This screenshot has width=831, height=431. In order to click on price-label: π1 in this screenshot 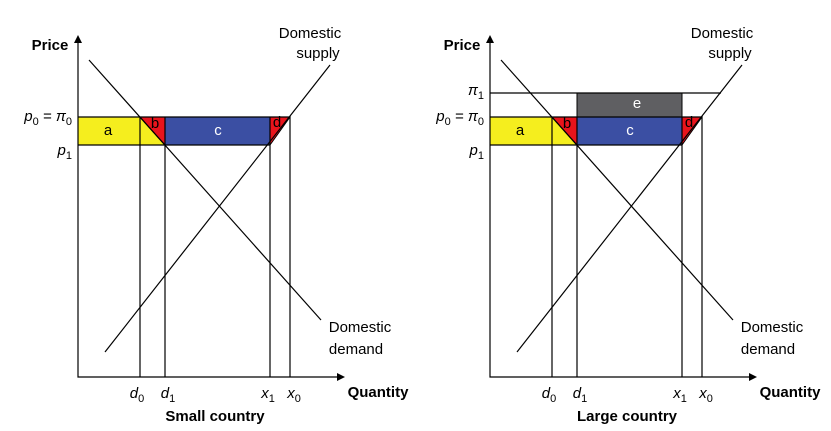, I will do `click(476, 92)`.